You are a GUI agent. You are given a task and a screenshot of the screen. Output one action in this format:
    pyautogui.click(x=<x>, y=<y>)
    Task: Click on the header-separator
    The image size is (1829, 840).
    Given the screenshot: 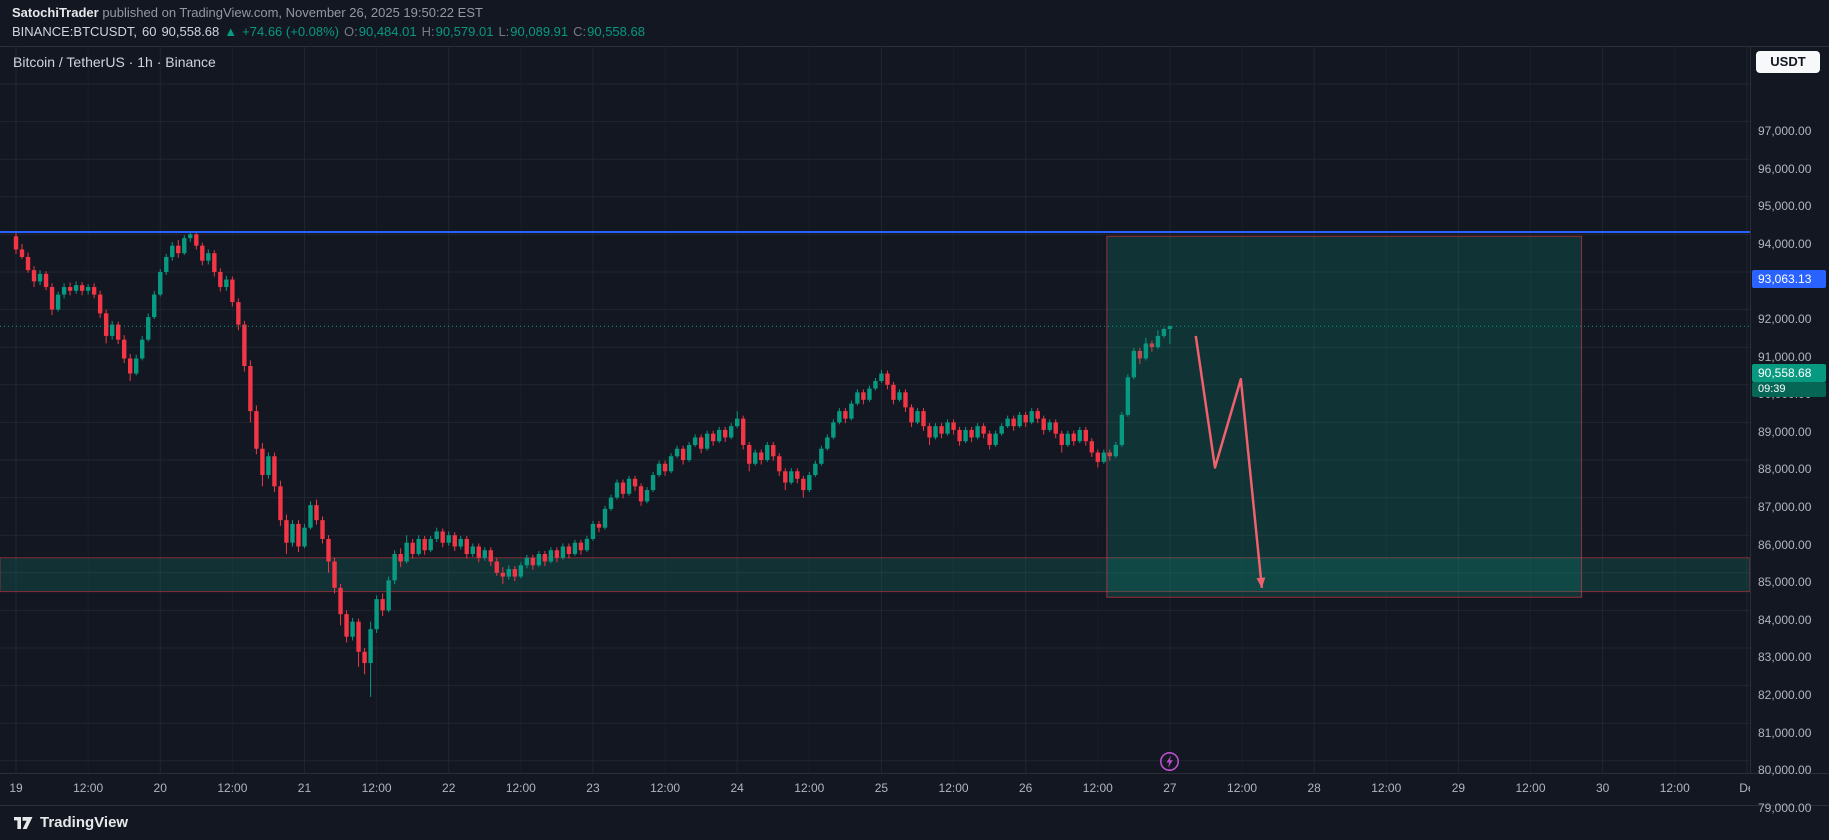 What is the action you would take?
    pyautogui.click(x=914, y=46)
    